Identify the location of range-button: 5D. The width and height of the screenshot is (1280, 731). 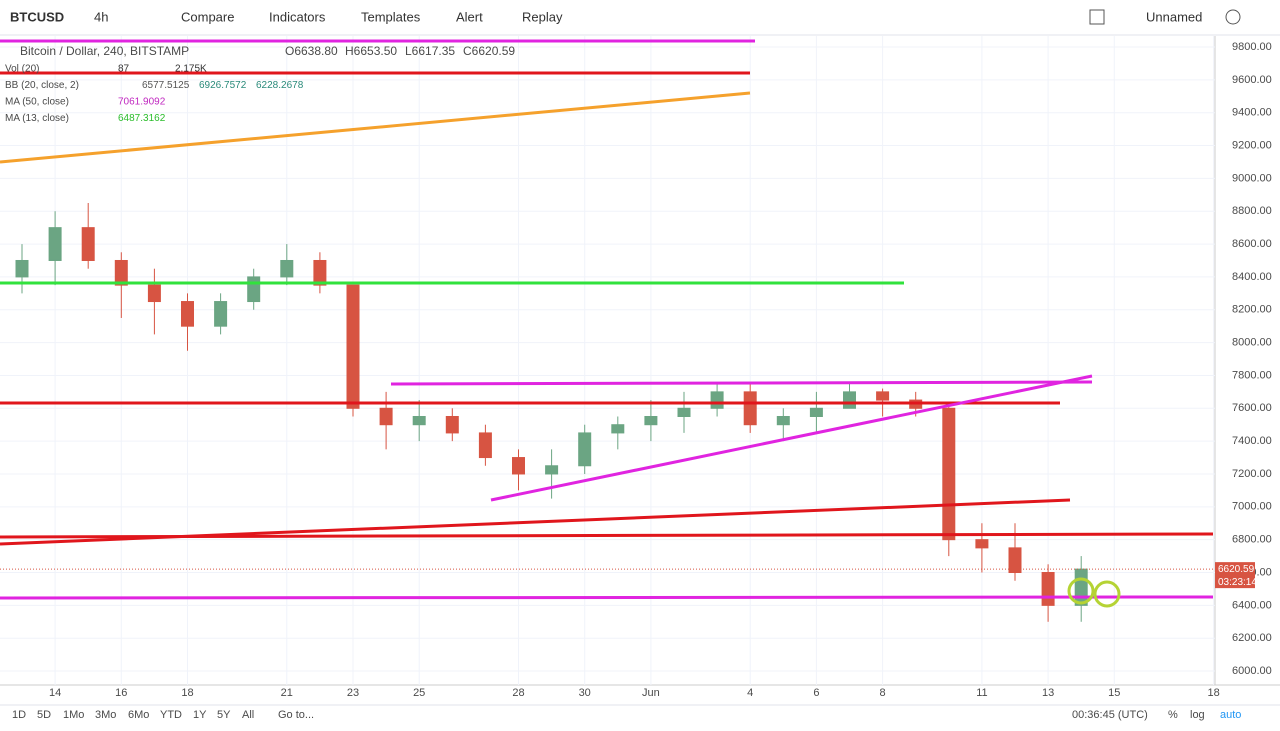
(44, 715).